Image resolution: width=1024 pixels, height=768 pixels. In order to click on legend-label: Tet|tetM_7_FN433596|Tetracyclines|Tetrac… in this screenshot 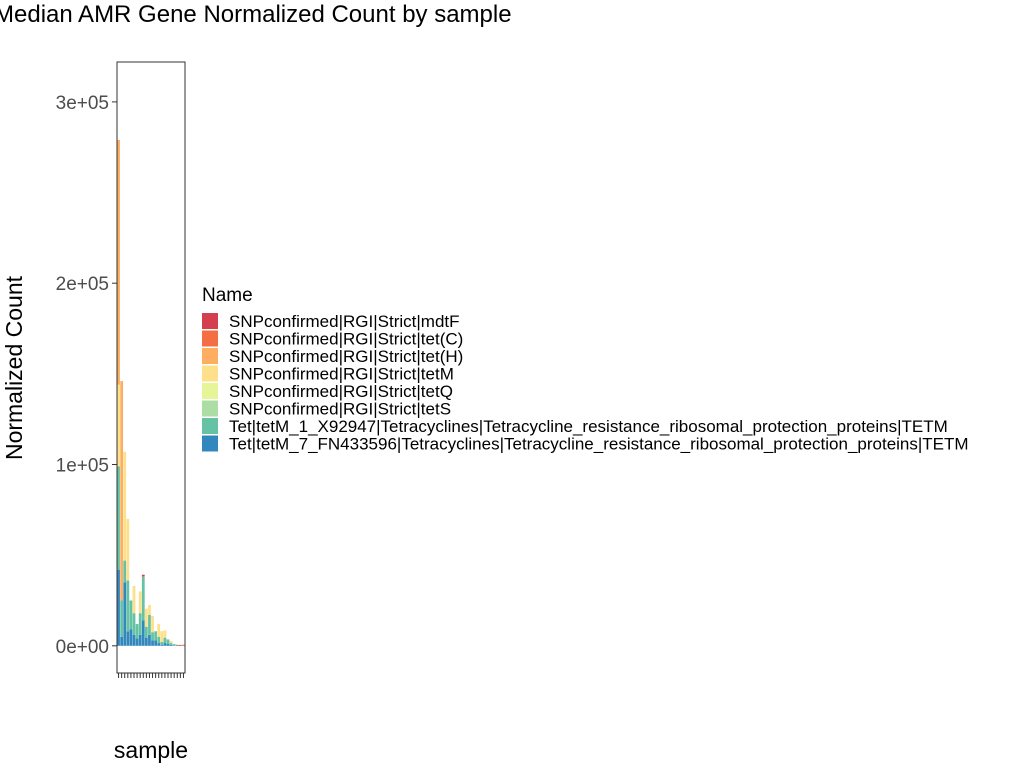, I will do `click(599, 444)`.